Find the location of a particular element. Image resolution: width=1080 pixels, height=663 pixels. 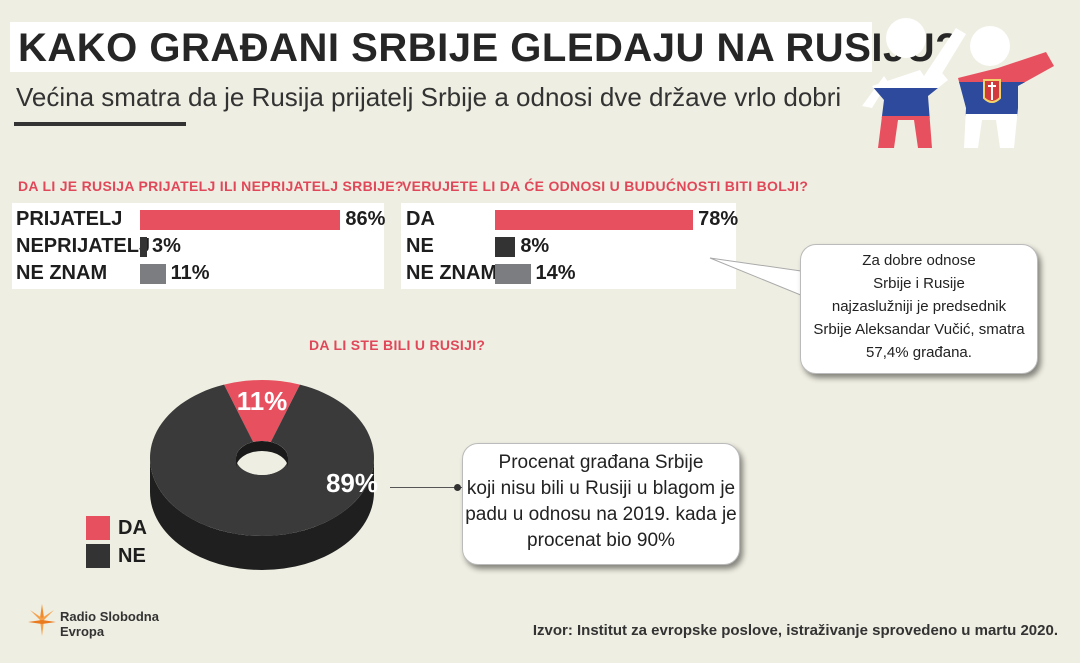

q3-donut-chart: 11% 89% is located at coordinates (264, 475).